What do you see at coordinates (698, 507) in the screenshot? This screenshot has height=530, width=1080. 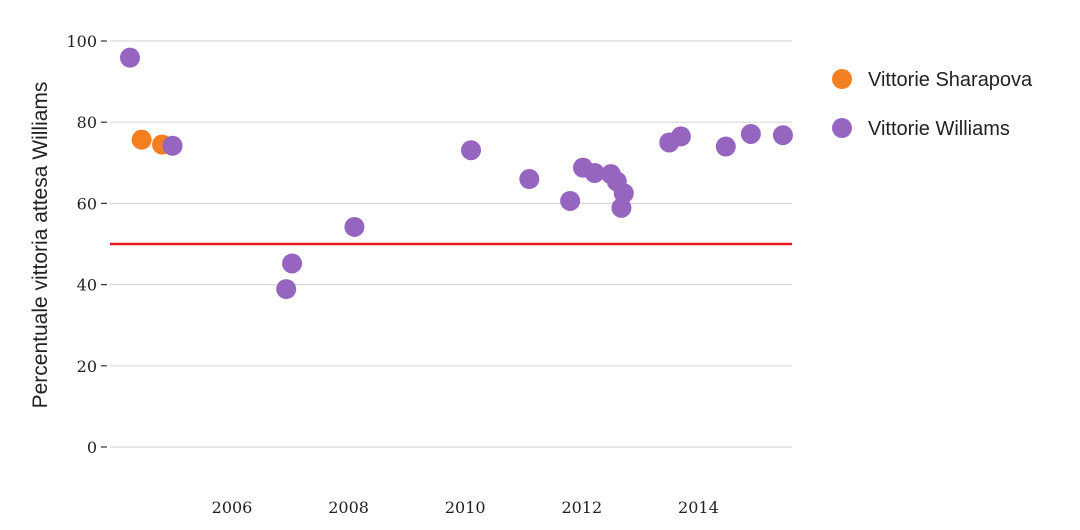 I see `x-tick-label-2014: 2014` at bounding box center [698, 507].